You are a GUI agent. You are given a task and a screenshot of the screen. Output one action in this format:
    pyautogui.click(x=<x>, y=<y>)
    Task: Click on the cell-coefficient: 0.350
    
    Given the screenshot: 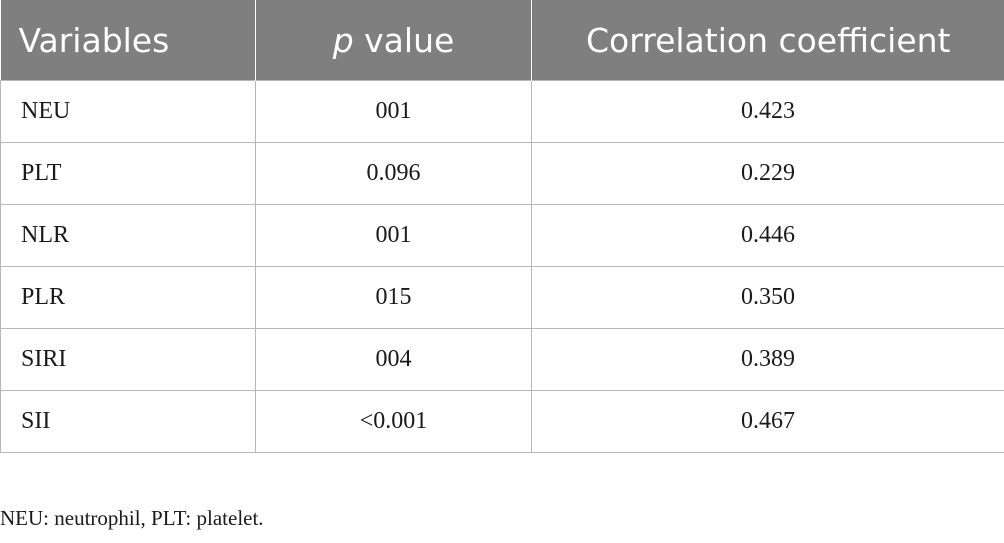 What is the action you would take?
    pyautogui.click(x=767, y=297)
    